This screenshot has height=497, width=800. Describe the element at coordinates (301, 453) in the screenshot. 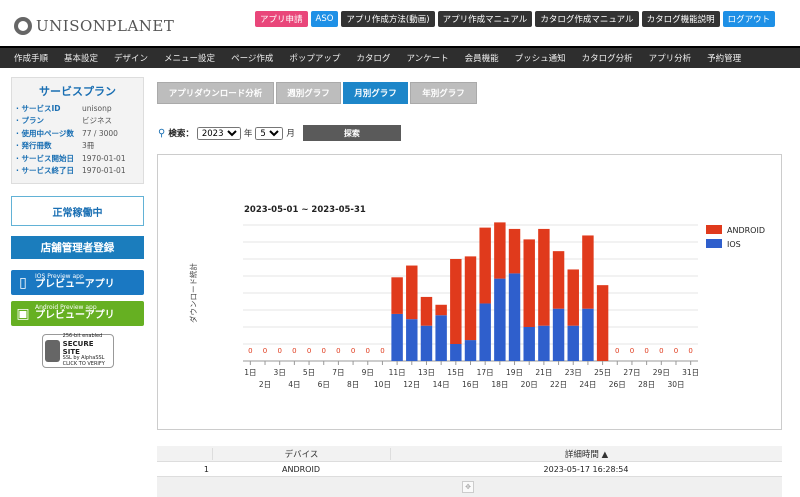

I see `column-header-device: デバイス` at that location.